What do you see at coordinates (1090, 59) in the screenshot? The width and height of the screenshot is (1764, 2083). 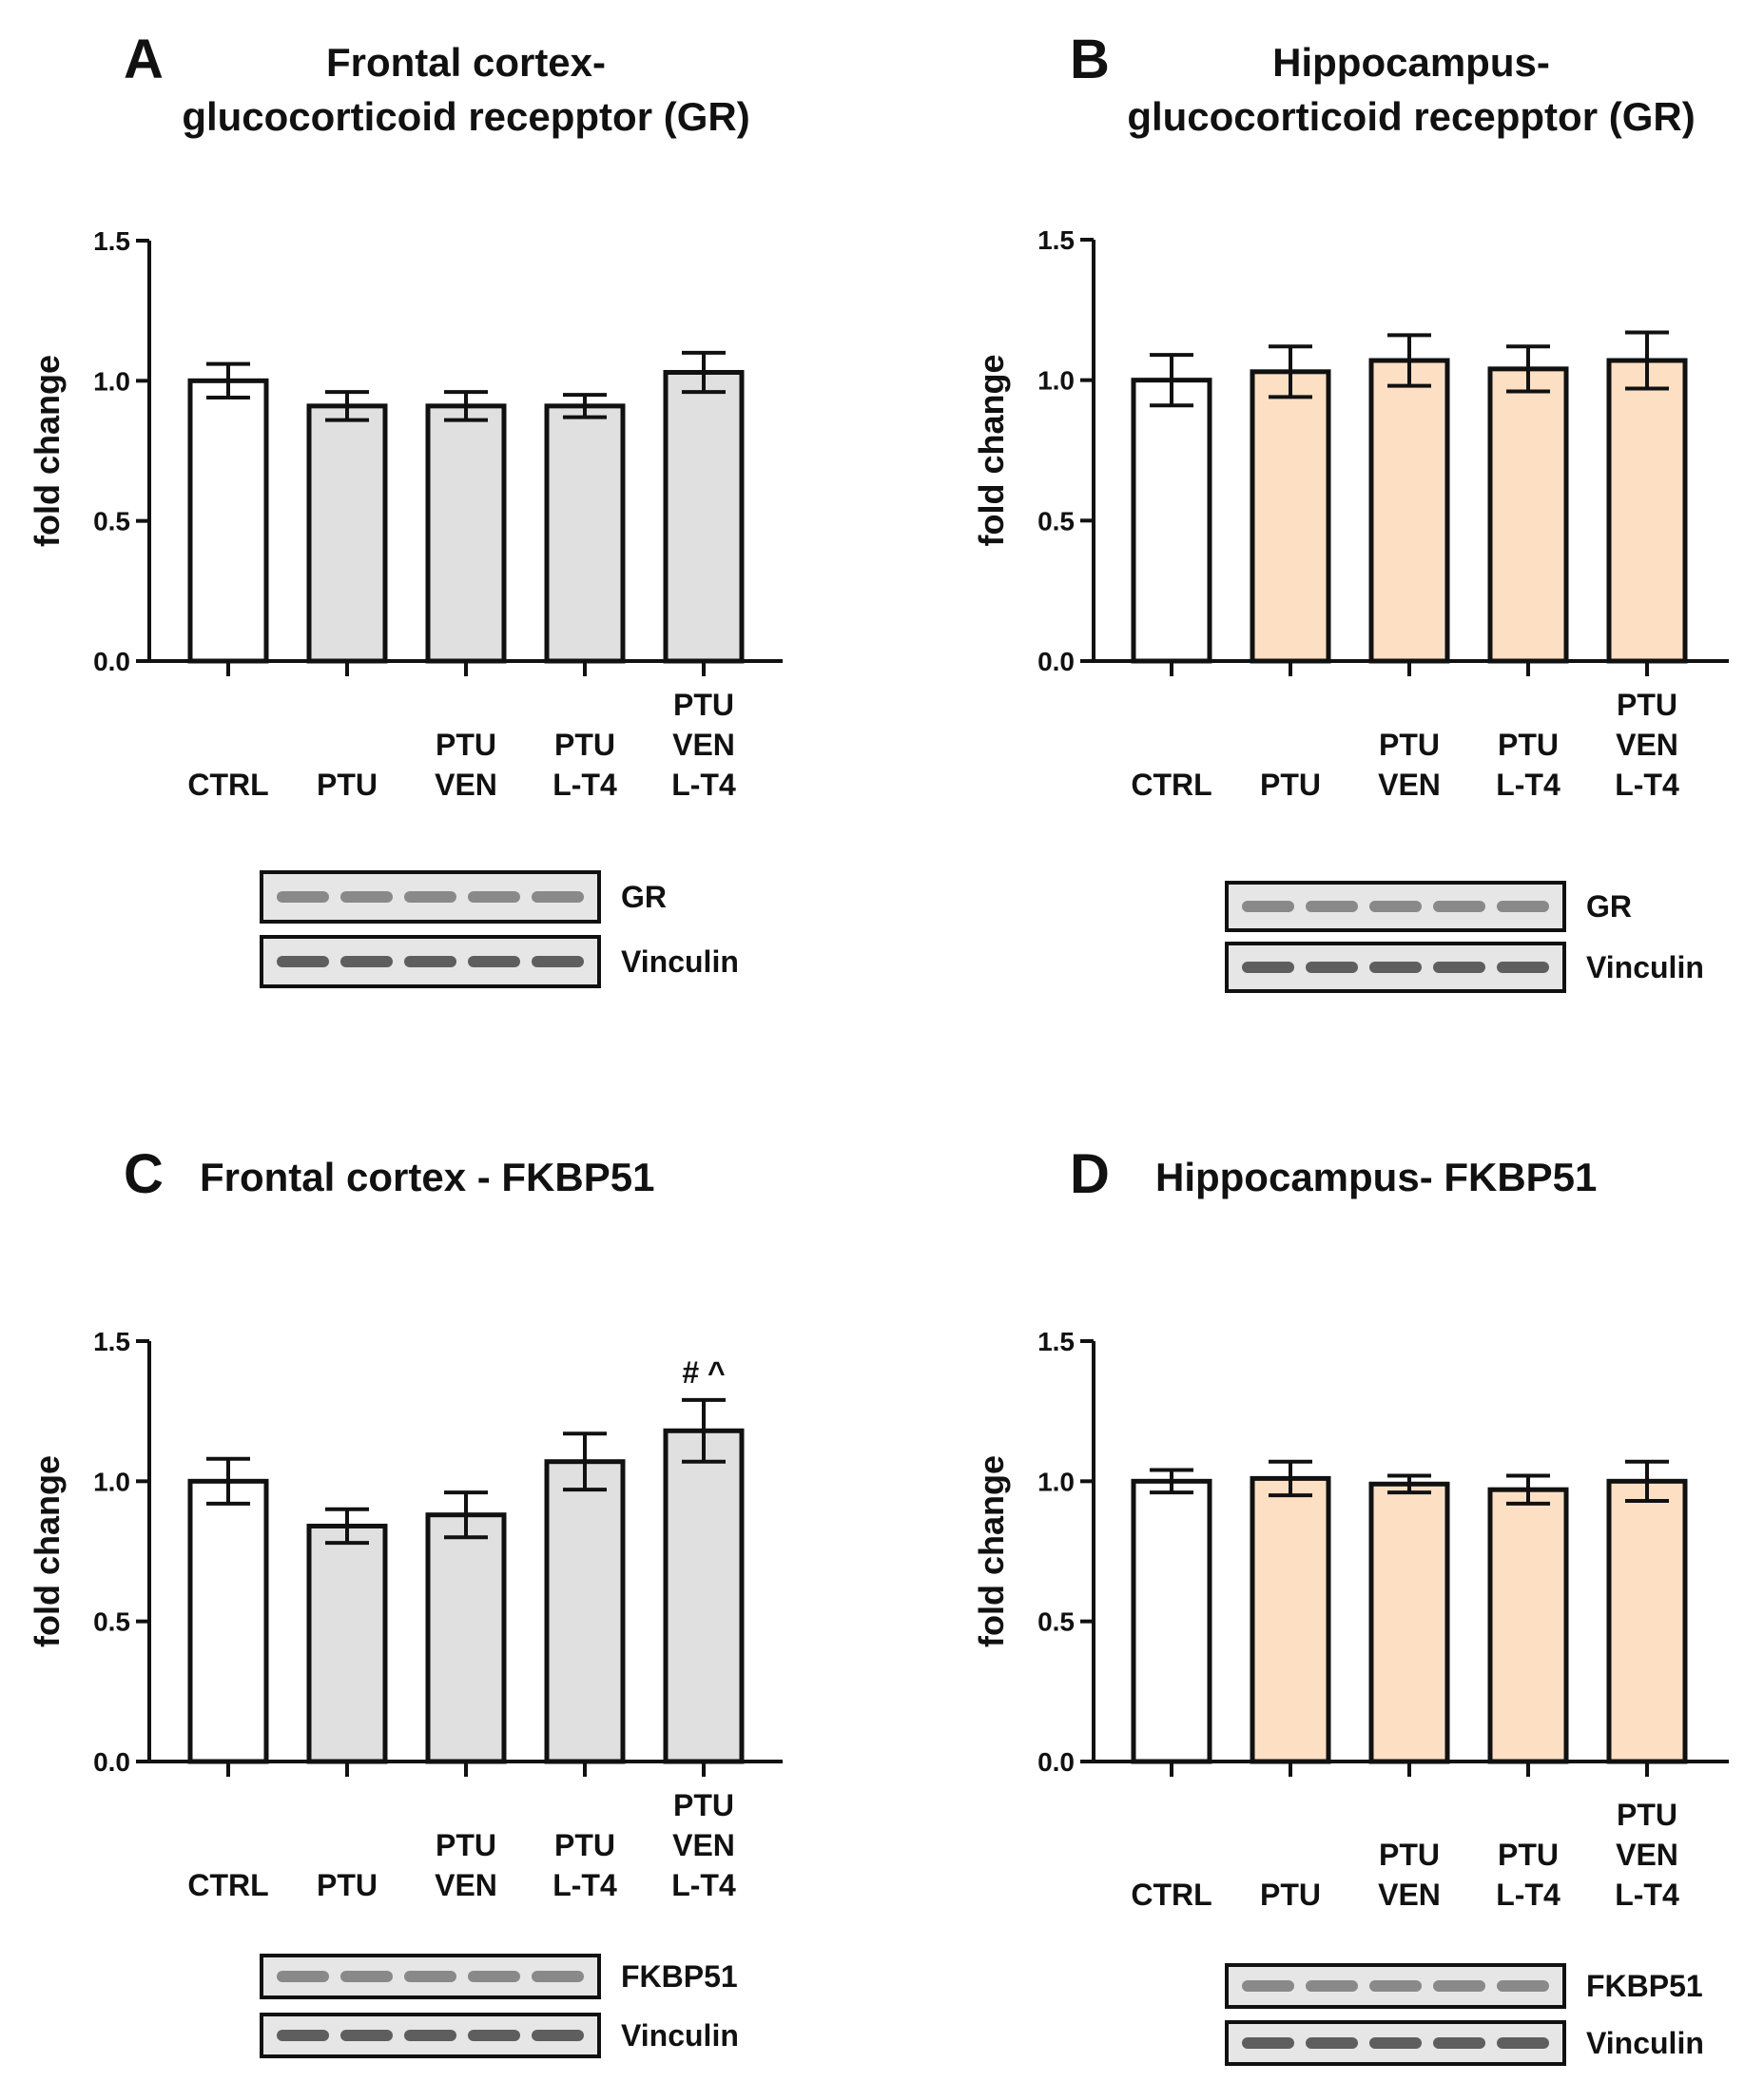 I see `panel-letter: B` at bounding box center [1090, 59].